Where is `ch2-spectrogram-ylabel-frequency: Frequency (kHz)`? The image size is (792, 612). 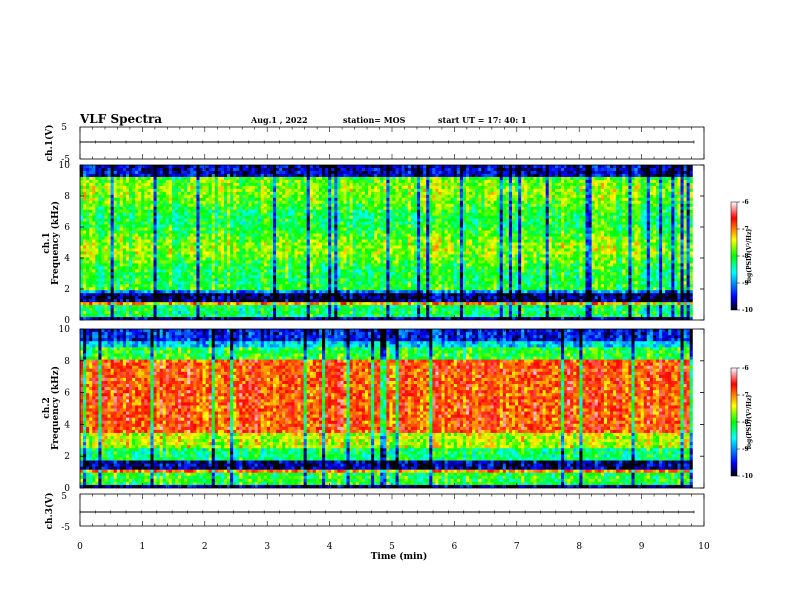
ch2-spectrogram-ylabel-frequency: Frequency (kHz) is located at coordinates (55, 408).